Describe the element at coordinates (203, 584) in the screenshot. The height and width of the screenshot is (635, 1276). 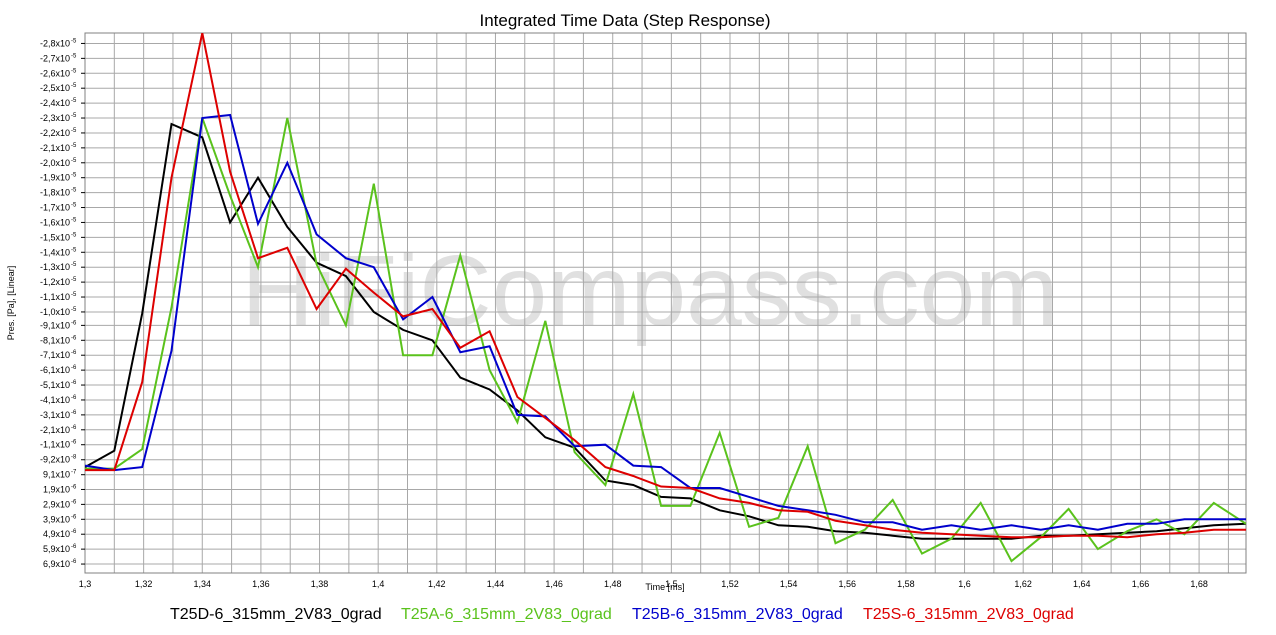
I see `x-tick-label: 1,34` at that location.